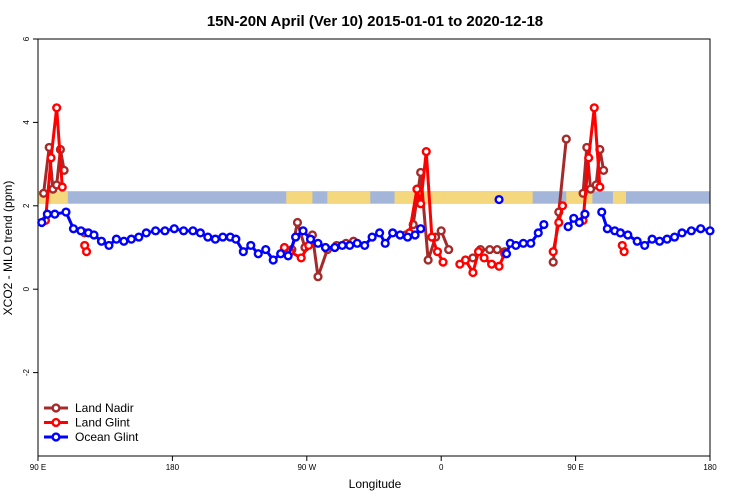 The image size is (750, 500). What do you see at coordinates (306, 467) in the screenshot?
I see `x-tick-label: 90 W` at bounding box center [306, 467].